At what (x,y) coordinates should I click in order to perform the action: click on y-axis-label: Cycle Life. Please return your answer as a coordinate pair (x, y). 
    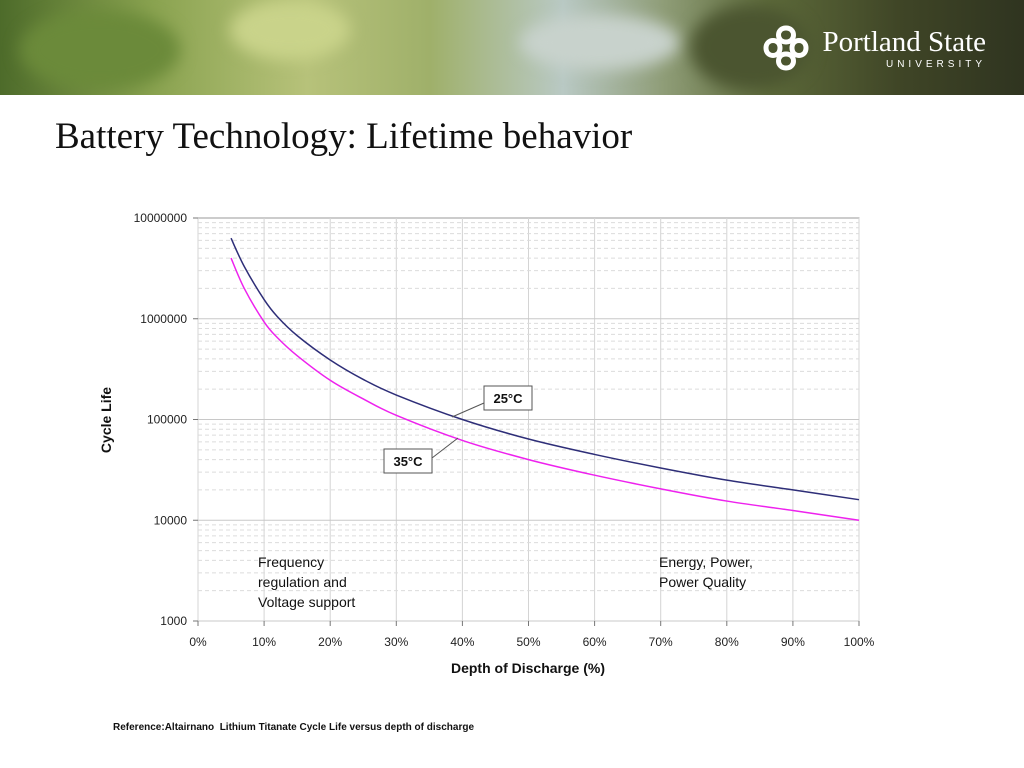
    Looking at the image, I should click on (106, 420).